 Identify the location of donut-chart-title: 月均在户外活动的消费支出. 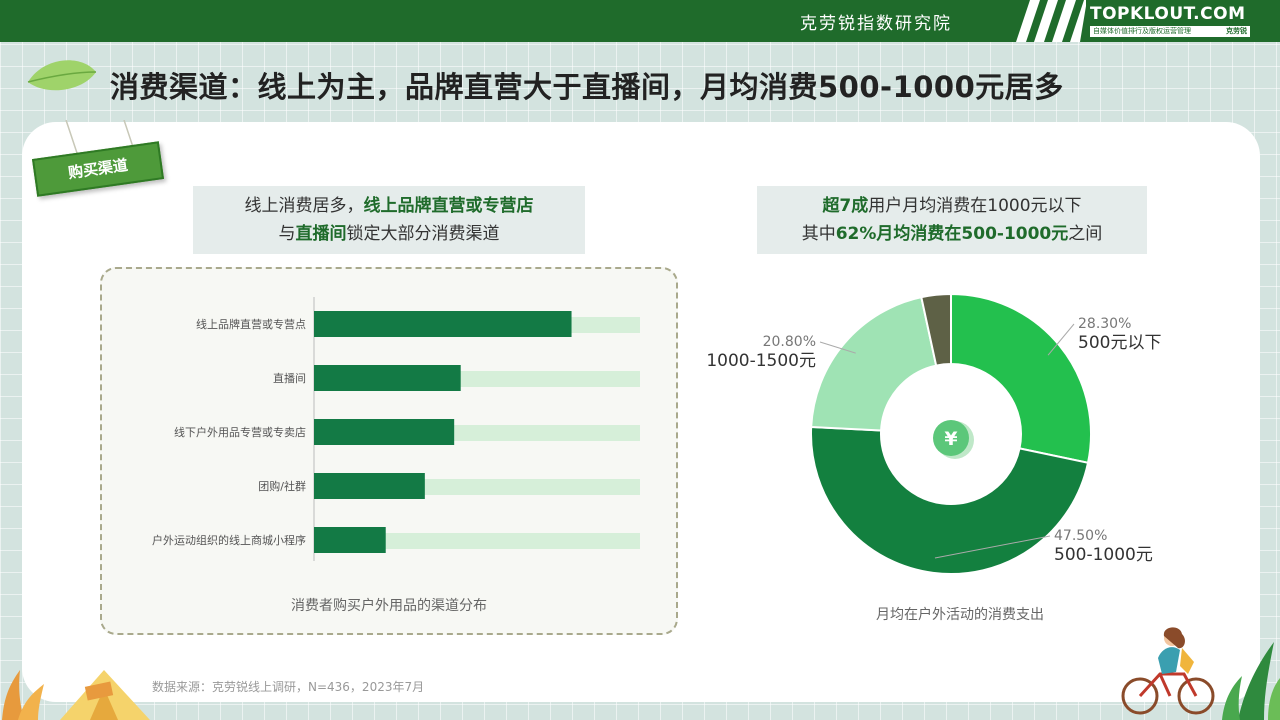
(960, 615).